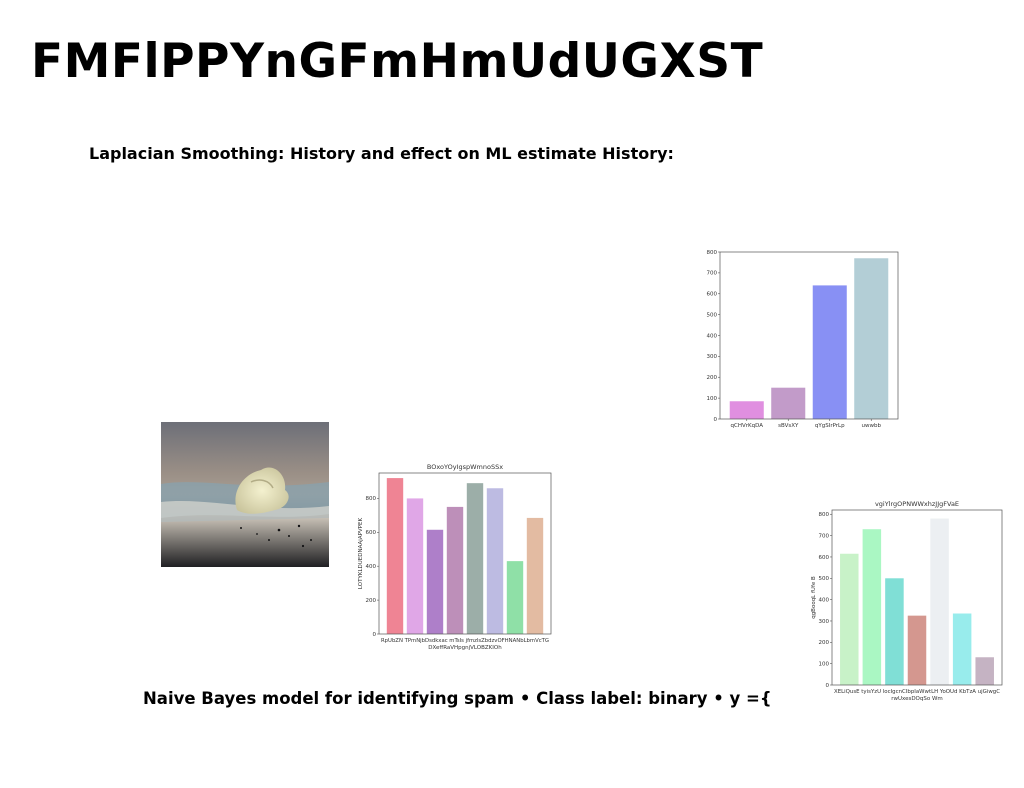 Image resolution: width=1024 pixels, height=788 pixels. What do you see at coordinates (397, 61) in the screenshot?
I see `slide-title: FMFlPPYnGFmHmUdUGXST` at bounding box center [397, 61].